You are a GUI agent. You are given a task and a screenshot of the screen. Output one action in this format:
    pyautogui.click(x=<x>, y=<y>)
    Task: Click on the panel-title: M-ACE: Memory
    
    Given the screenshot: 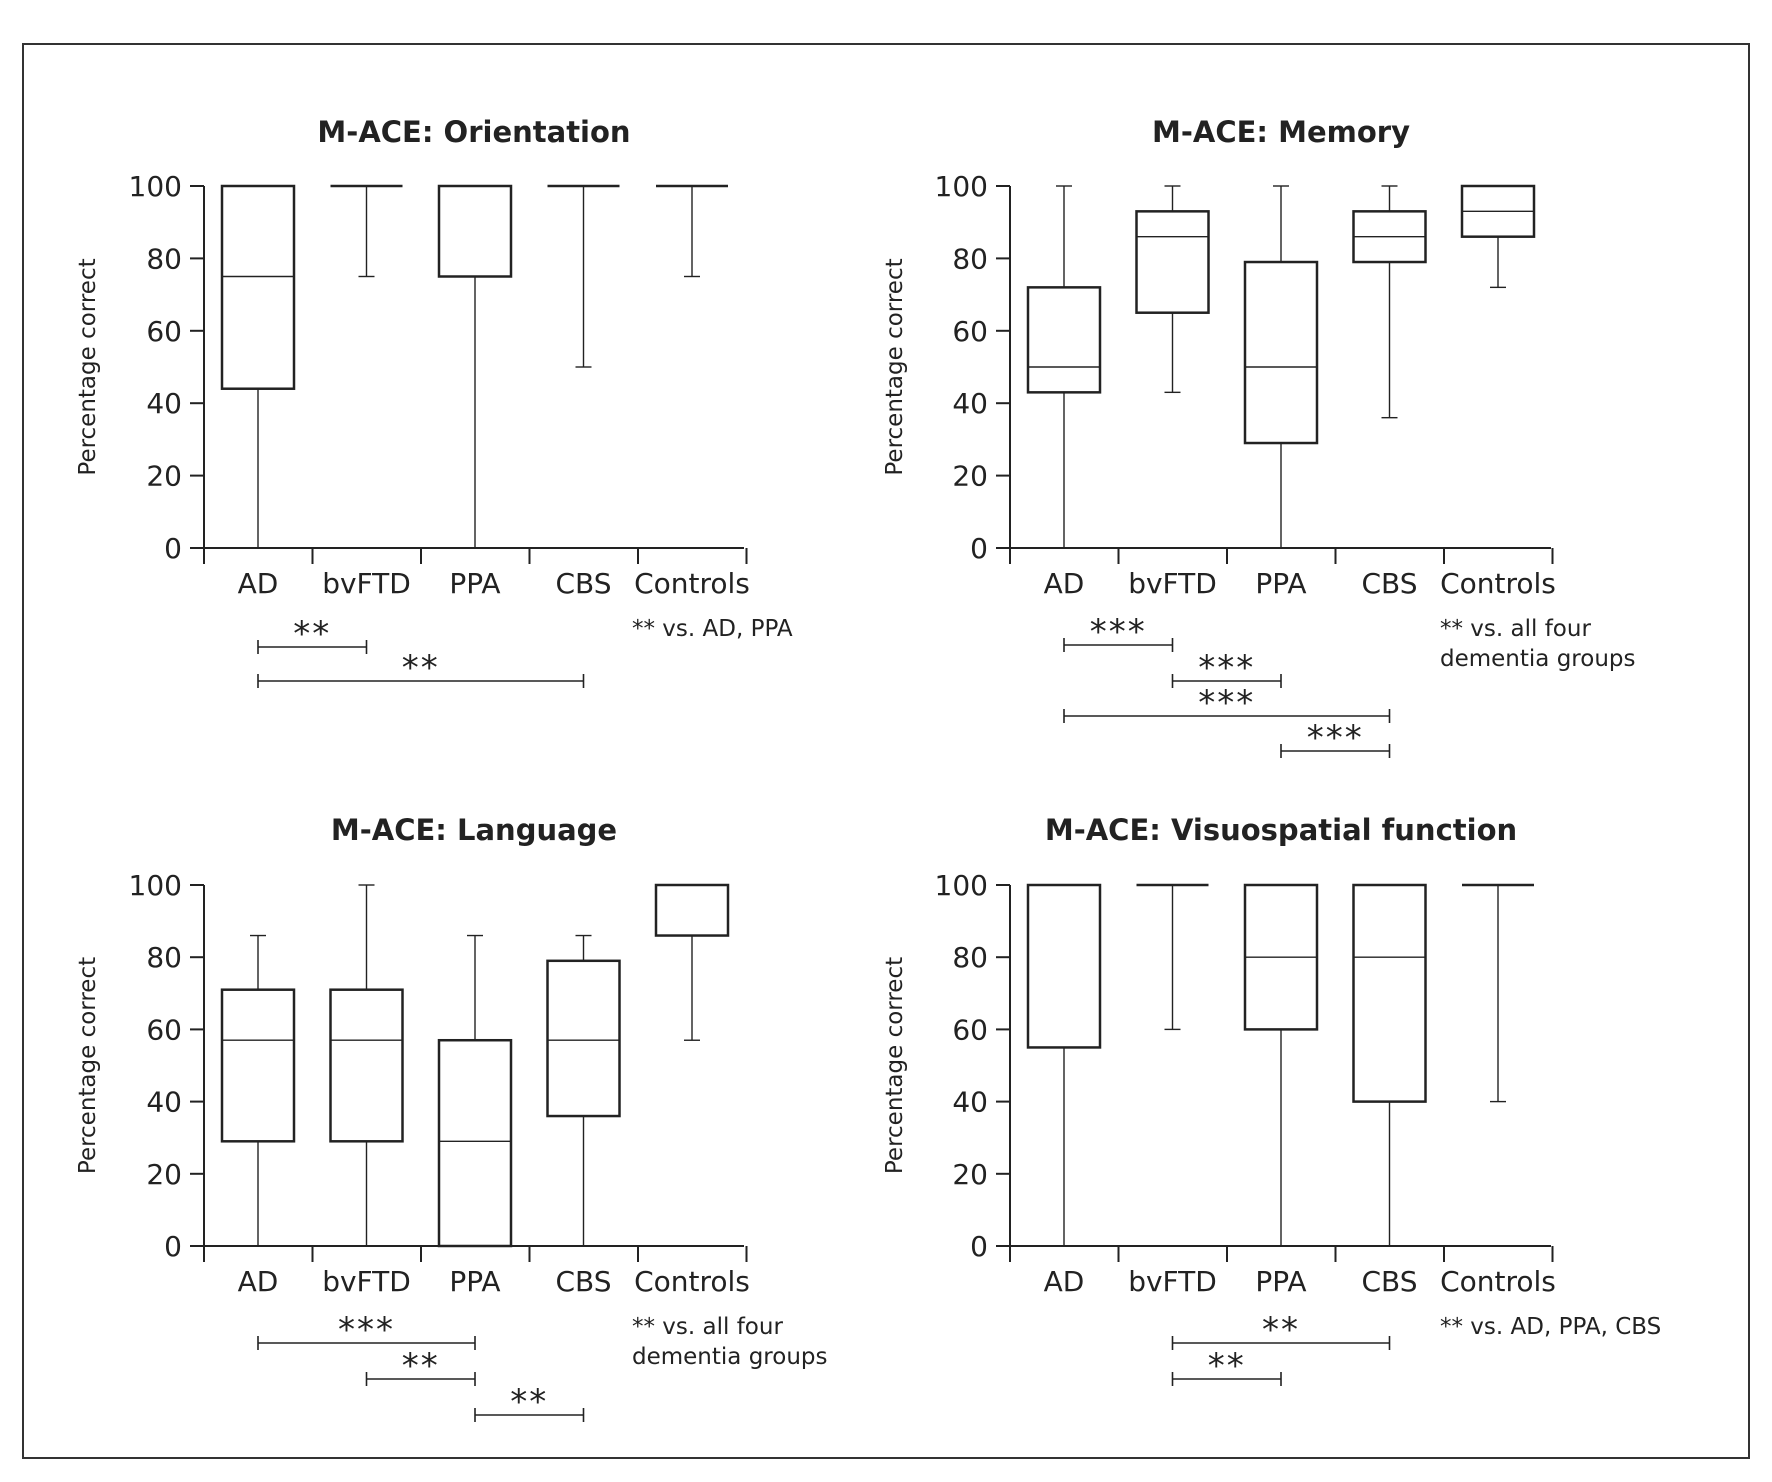 What is the action you would take?
    pyautogui.click(x=1281, y=132)
    